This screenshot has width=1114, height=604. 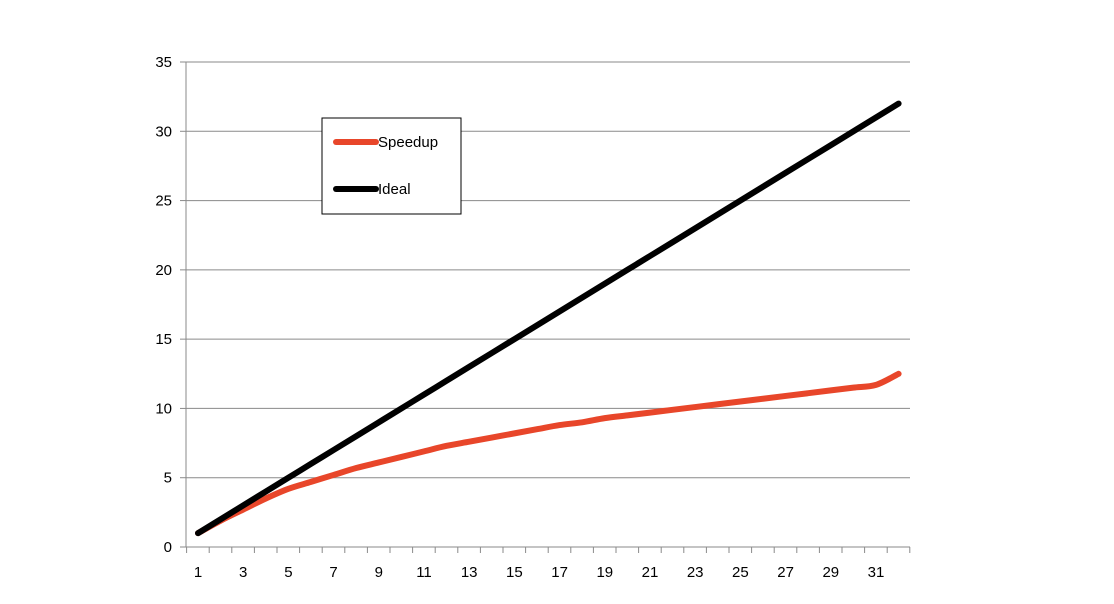 What do you see at coordinates (548, 564) in the screenshot?
I see `x-tick-labels: 1 3 5 7 9 11 13 15 17 19 21 23 25 27 29 31` at bounding box center [548, 564].